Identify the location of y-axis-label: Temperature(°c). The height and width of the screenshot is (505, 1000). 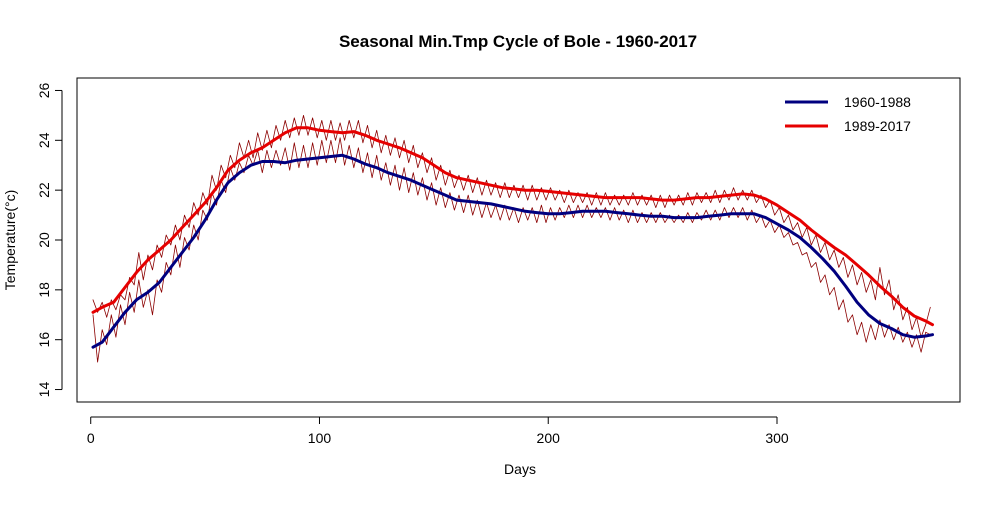
(10, 240).